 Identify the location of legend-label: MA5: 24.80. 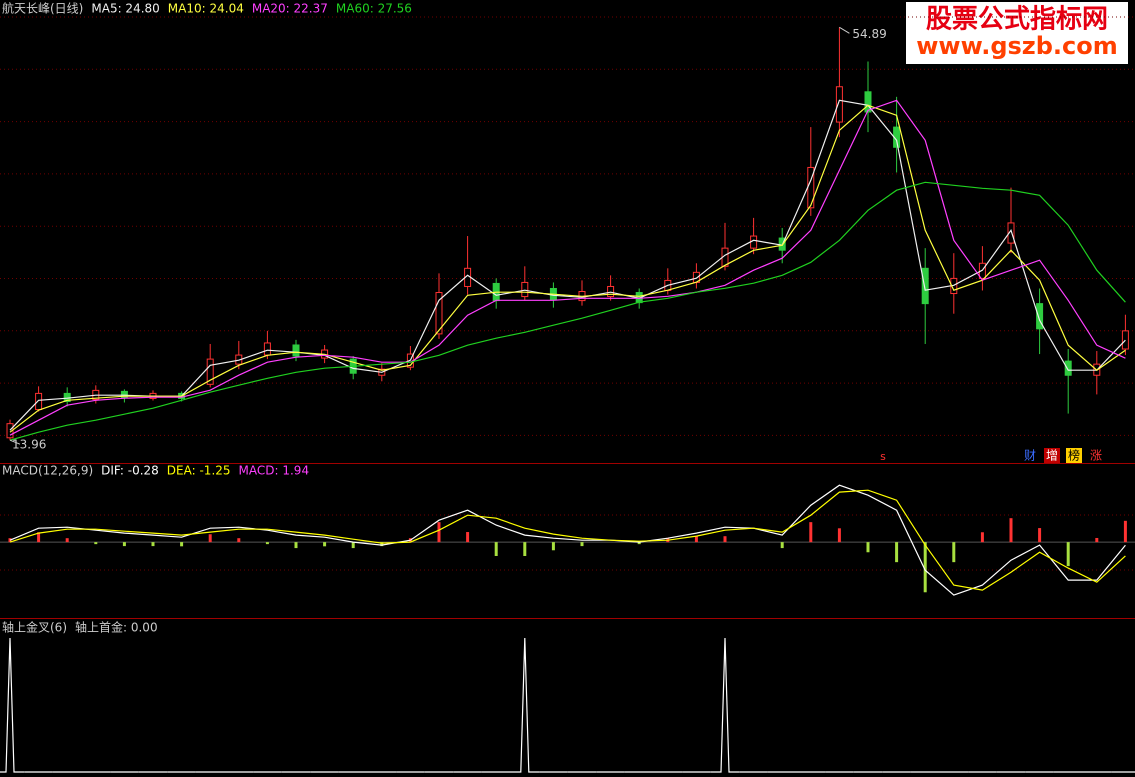
(125, 9).